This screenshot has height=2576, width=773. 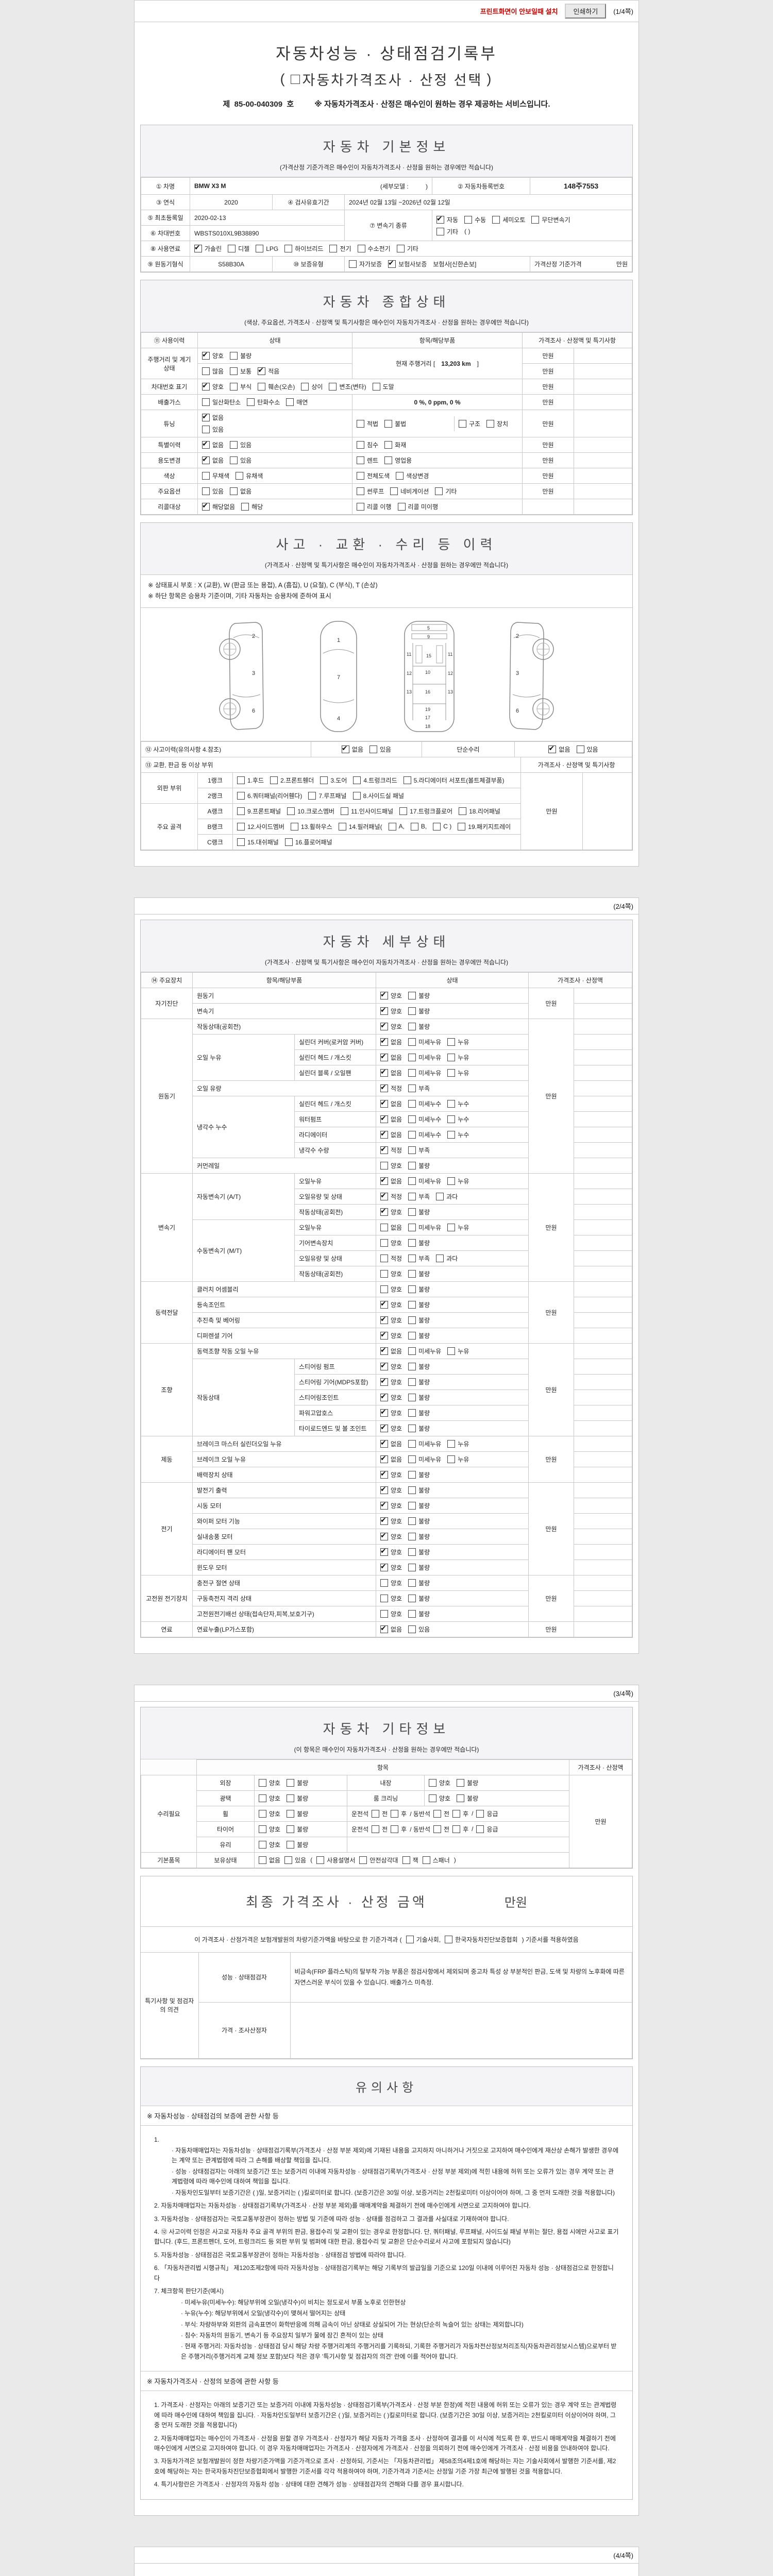 I want to click on checkbox-option: 불법, so click(x=395, y=423).